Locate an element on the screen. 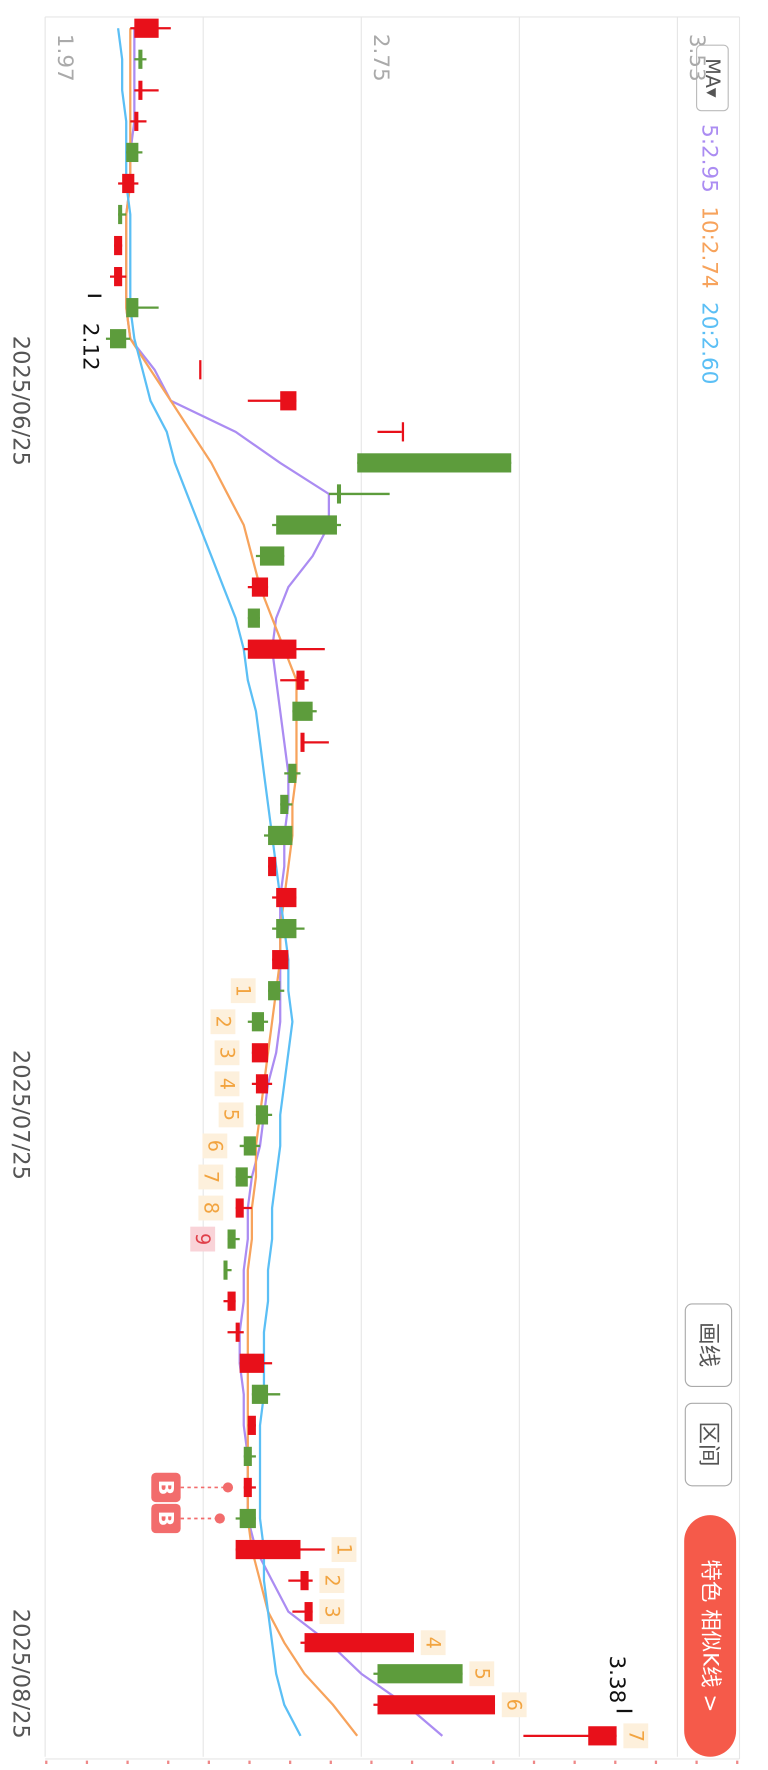 The image size is (768, 1770). ma-button-label: MA▾ is located at coordinates (712, 78).